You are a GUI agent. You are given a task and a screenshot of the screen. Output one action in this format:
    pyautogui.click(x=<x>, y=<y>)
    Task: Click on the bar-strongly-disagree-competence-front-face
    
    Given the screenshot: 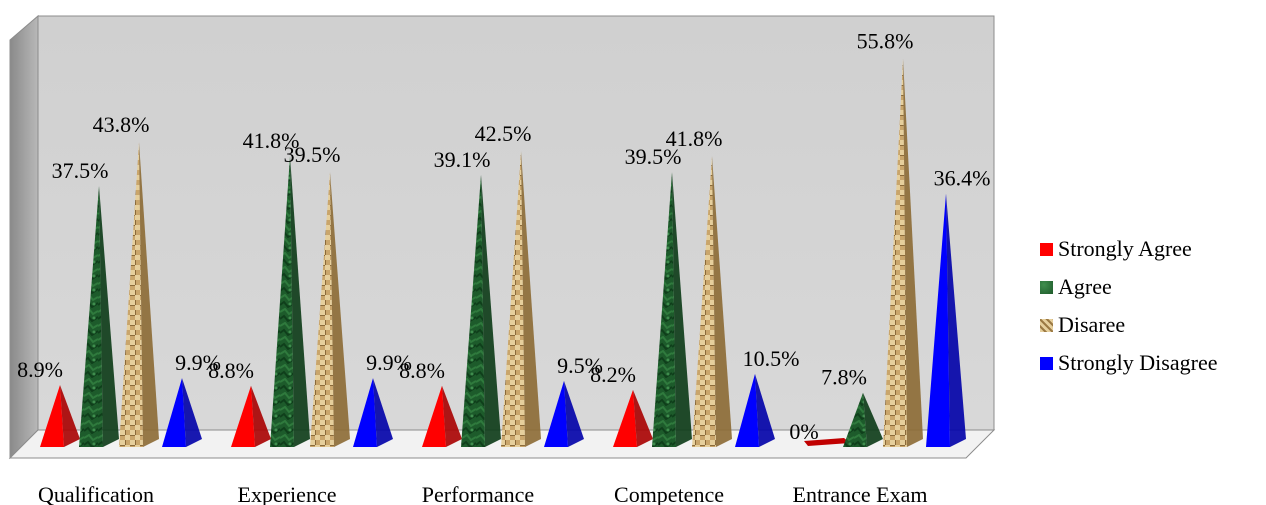 What is the action you would take?
    pyautogui.click(x=747, y=410)
    